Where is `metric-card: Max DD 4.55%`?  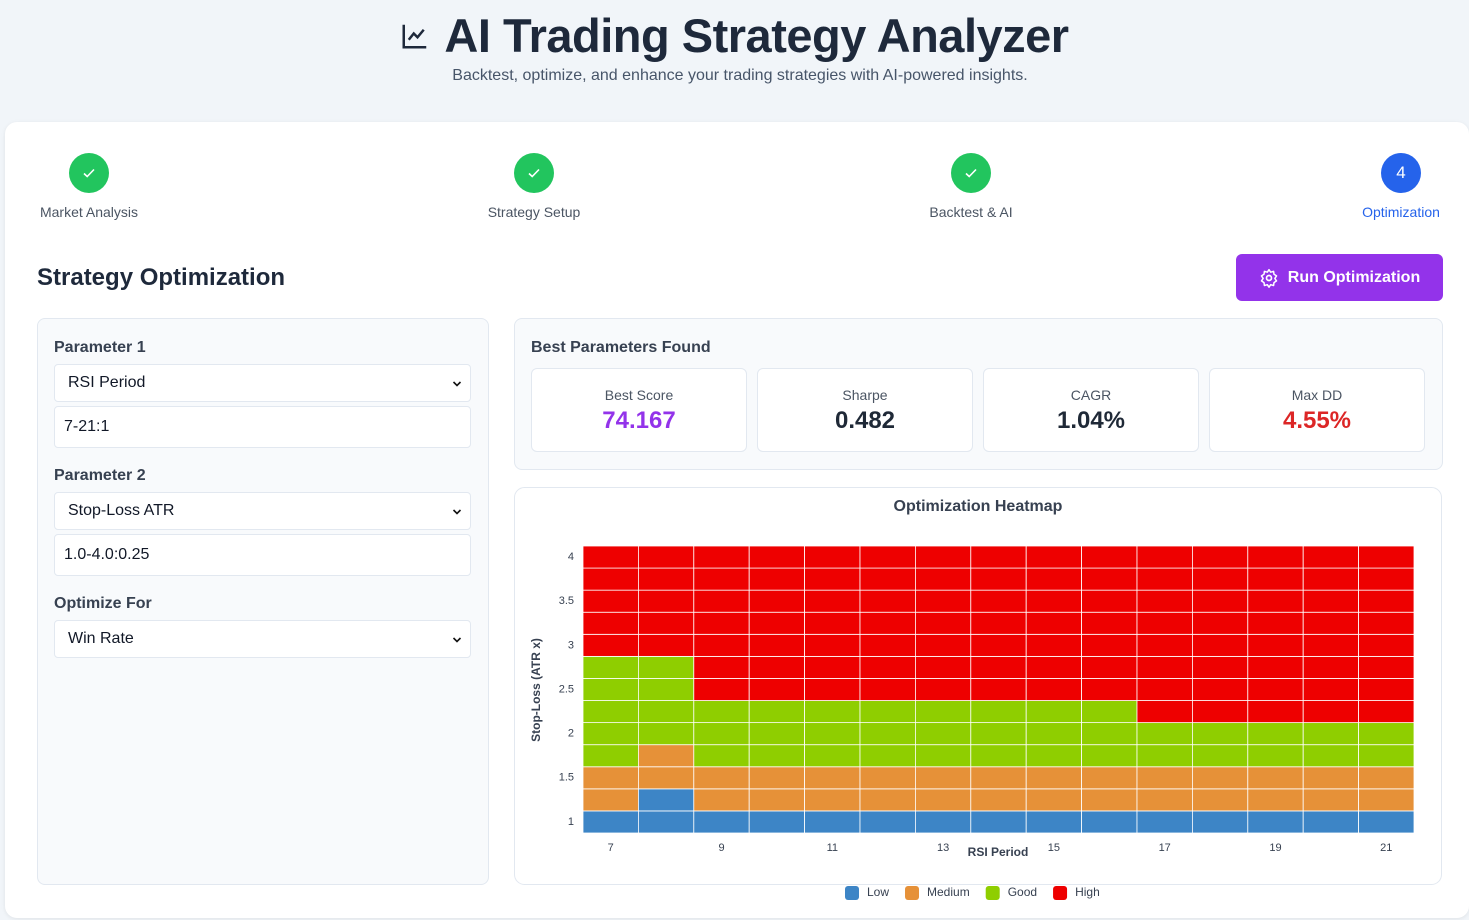 metric-card: Max DD 4.55% is located at coordinates (1317, 410).